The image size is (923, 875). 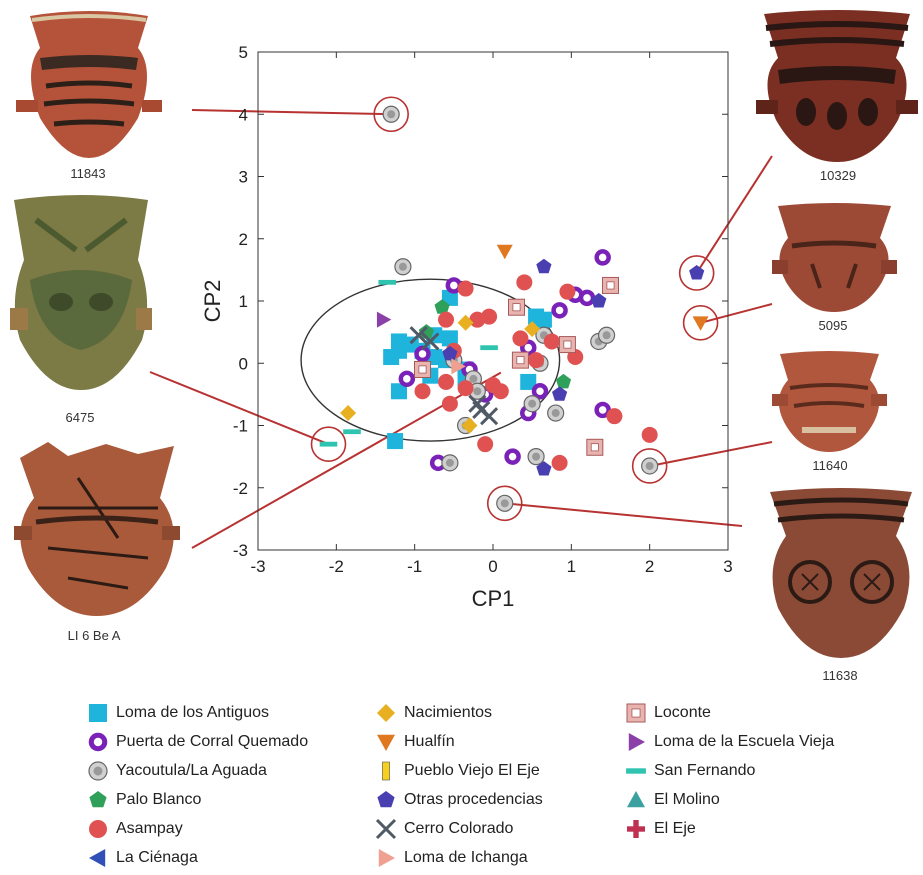 I want to click on legend-label: Pueblo Viejo El Eje, so click(x=472, y=770).